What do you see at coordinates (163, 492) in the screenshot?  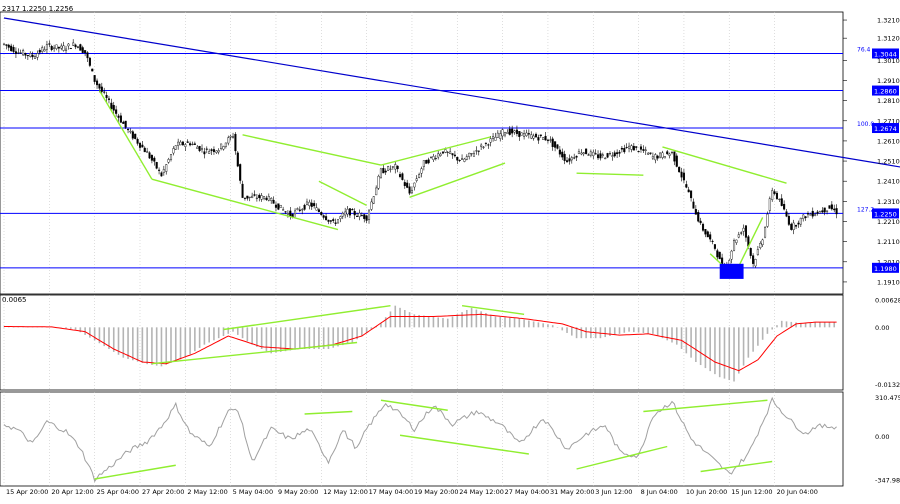 I see `x-tick-label: 27 Apr 20:00` at bounding box center [163, 492].